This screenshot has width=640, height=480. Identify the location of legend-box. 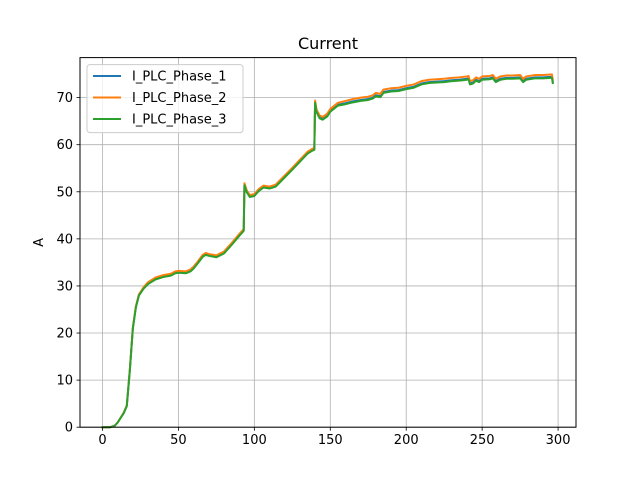
(165, 99).